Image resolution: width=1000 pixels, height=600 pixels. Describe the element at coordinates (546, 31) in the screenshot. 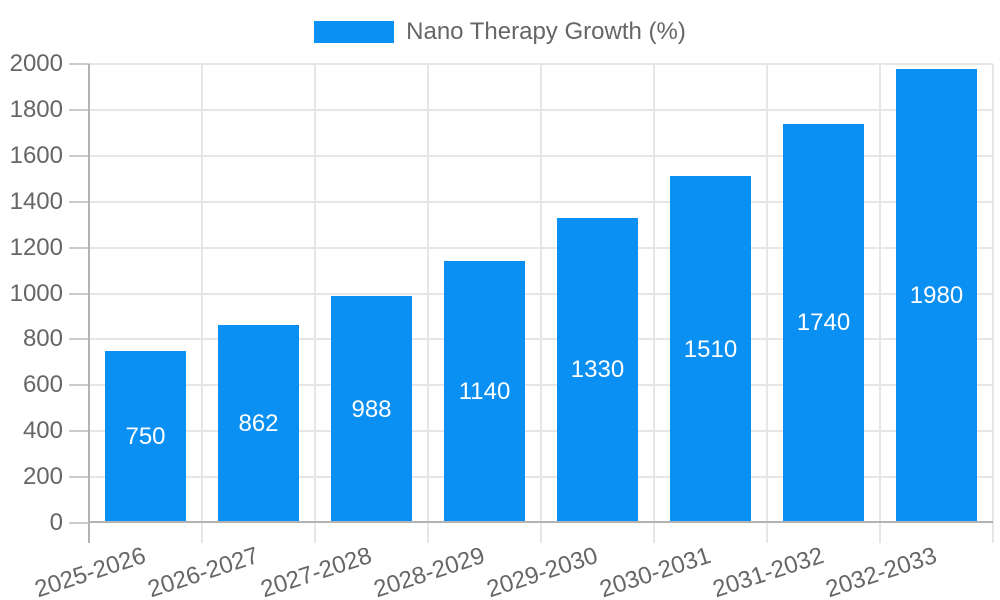

I see `legend-label: Nano Therapy Growth (%)` at that location.